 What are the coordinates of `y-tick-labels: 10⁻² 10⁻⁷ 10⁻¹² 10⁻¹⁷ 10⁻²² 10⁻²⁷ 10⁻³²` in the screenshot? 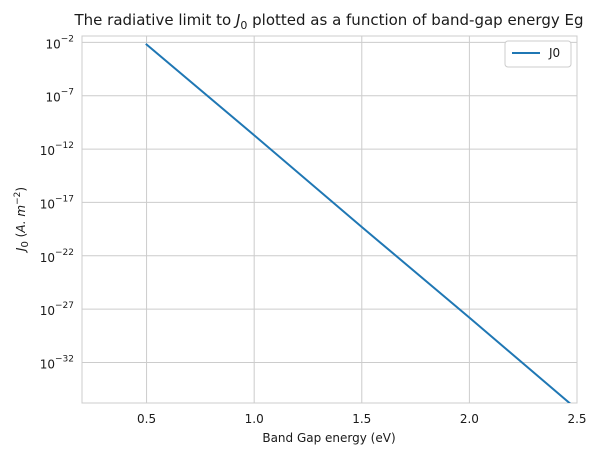 It's located at (57, 202).